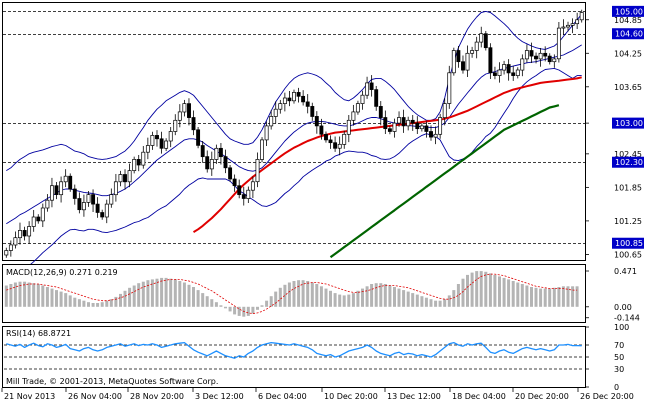 This screenshot has width=650, height=400. Describe the element at coordinates (282, 396) in the screenshot. I see `time-tick-label: 6 Dec 04:00` at that location.